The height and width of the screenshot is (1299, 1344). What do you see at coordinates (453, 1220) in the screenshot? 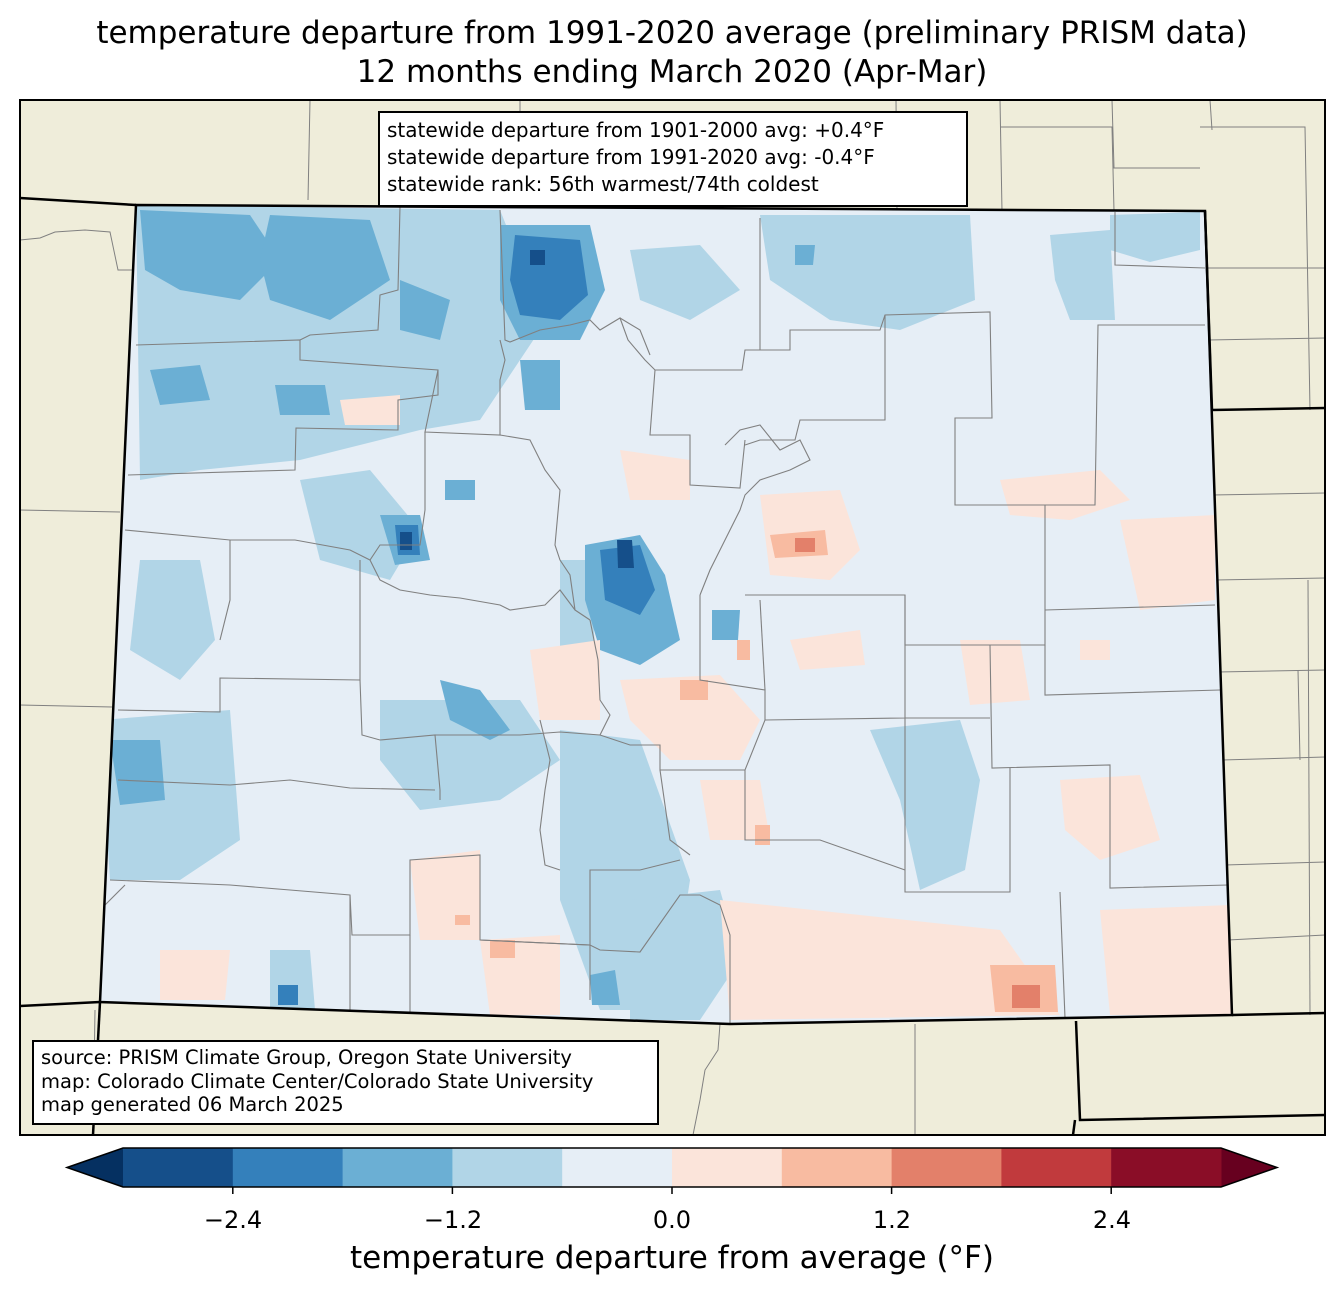
I see `colorbar-tick-label: −1.2` at bounding box center [453, 1220].